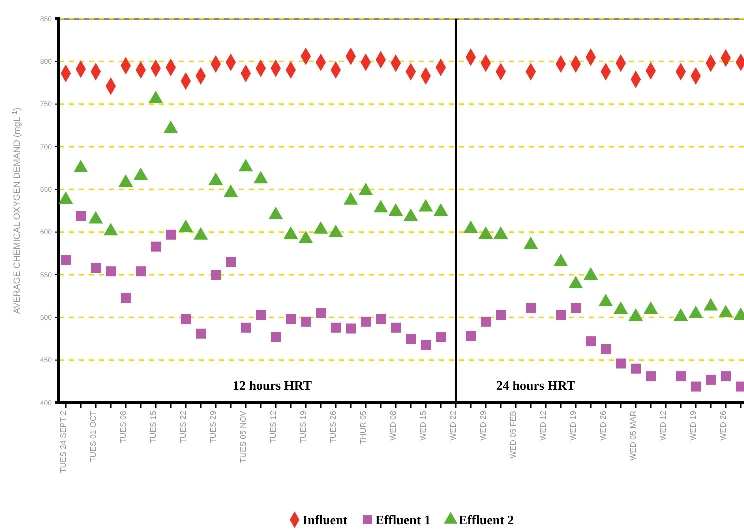 The height and width of the screenshot is (530, 744). Describe the element at coordinates (393, 425) in the screenshot. I see `x-tick-label: WED 08` at that location.